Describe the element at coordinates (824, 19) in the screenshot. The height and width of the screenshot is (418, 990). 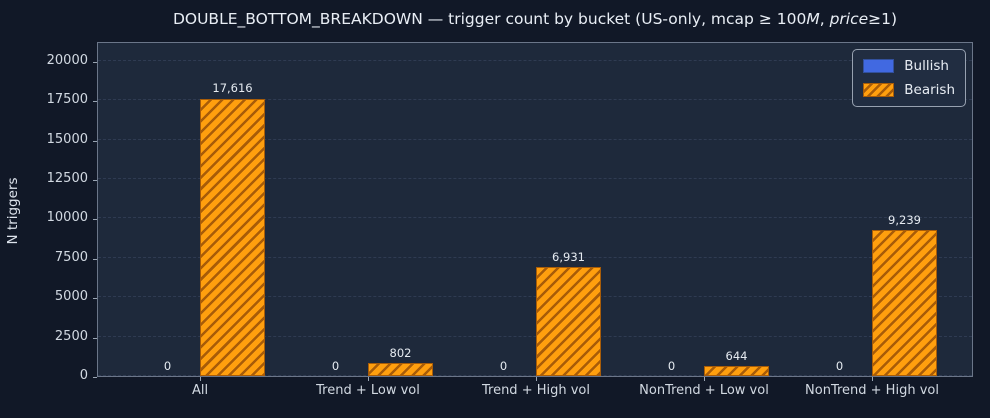
I see `title-comma: ,` at that location.